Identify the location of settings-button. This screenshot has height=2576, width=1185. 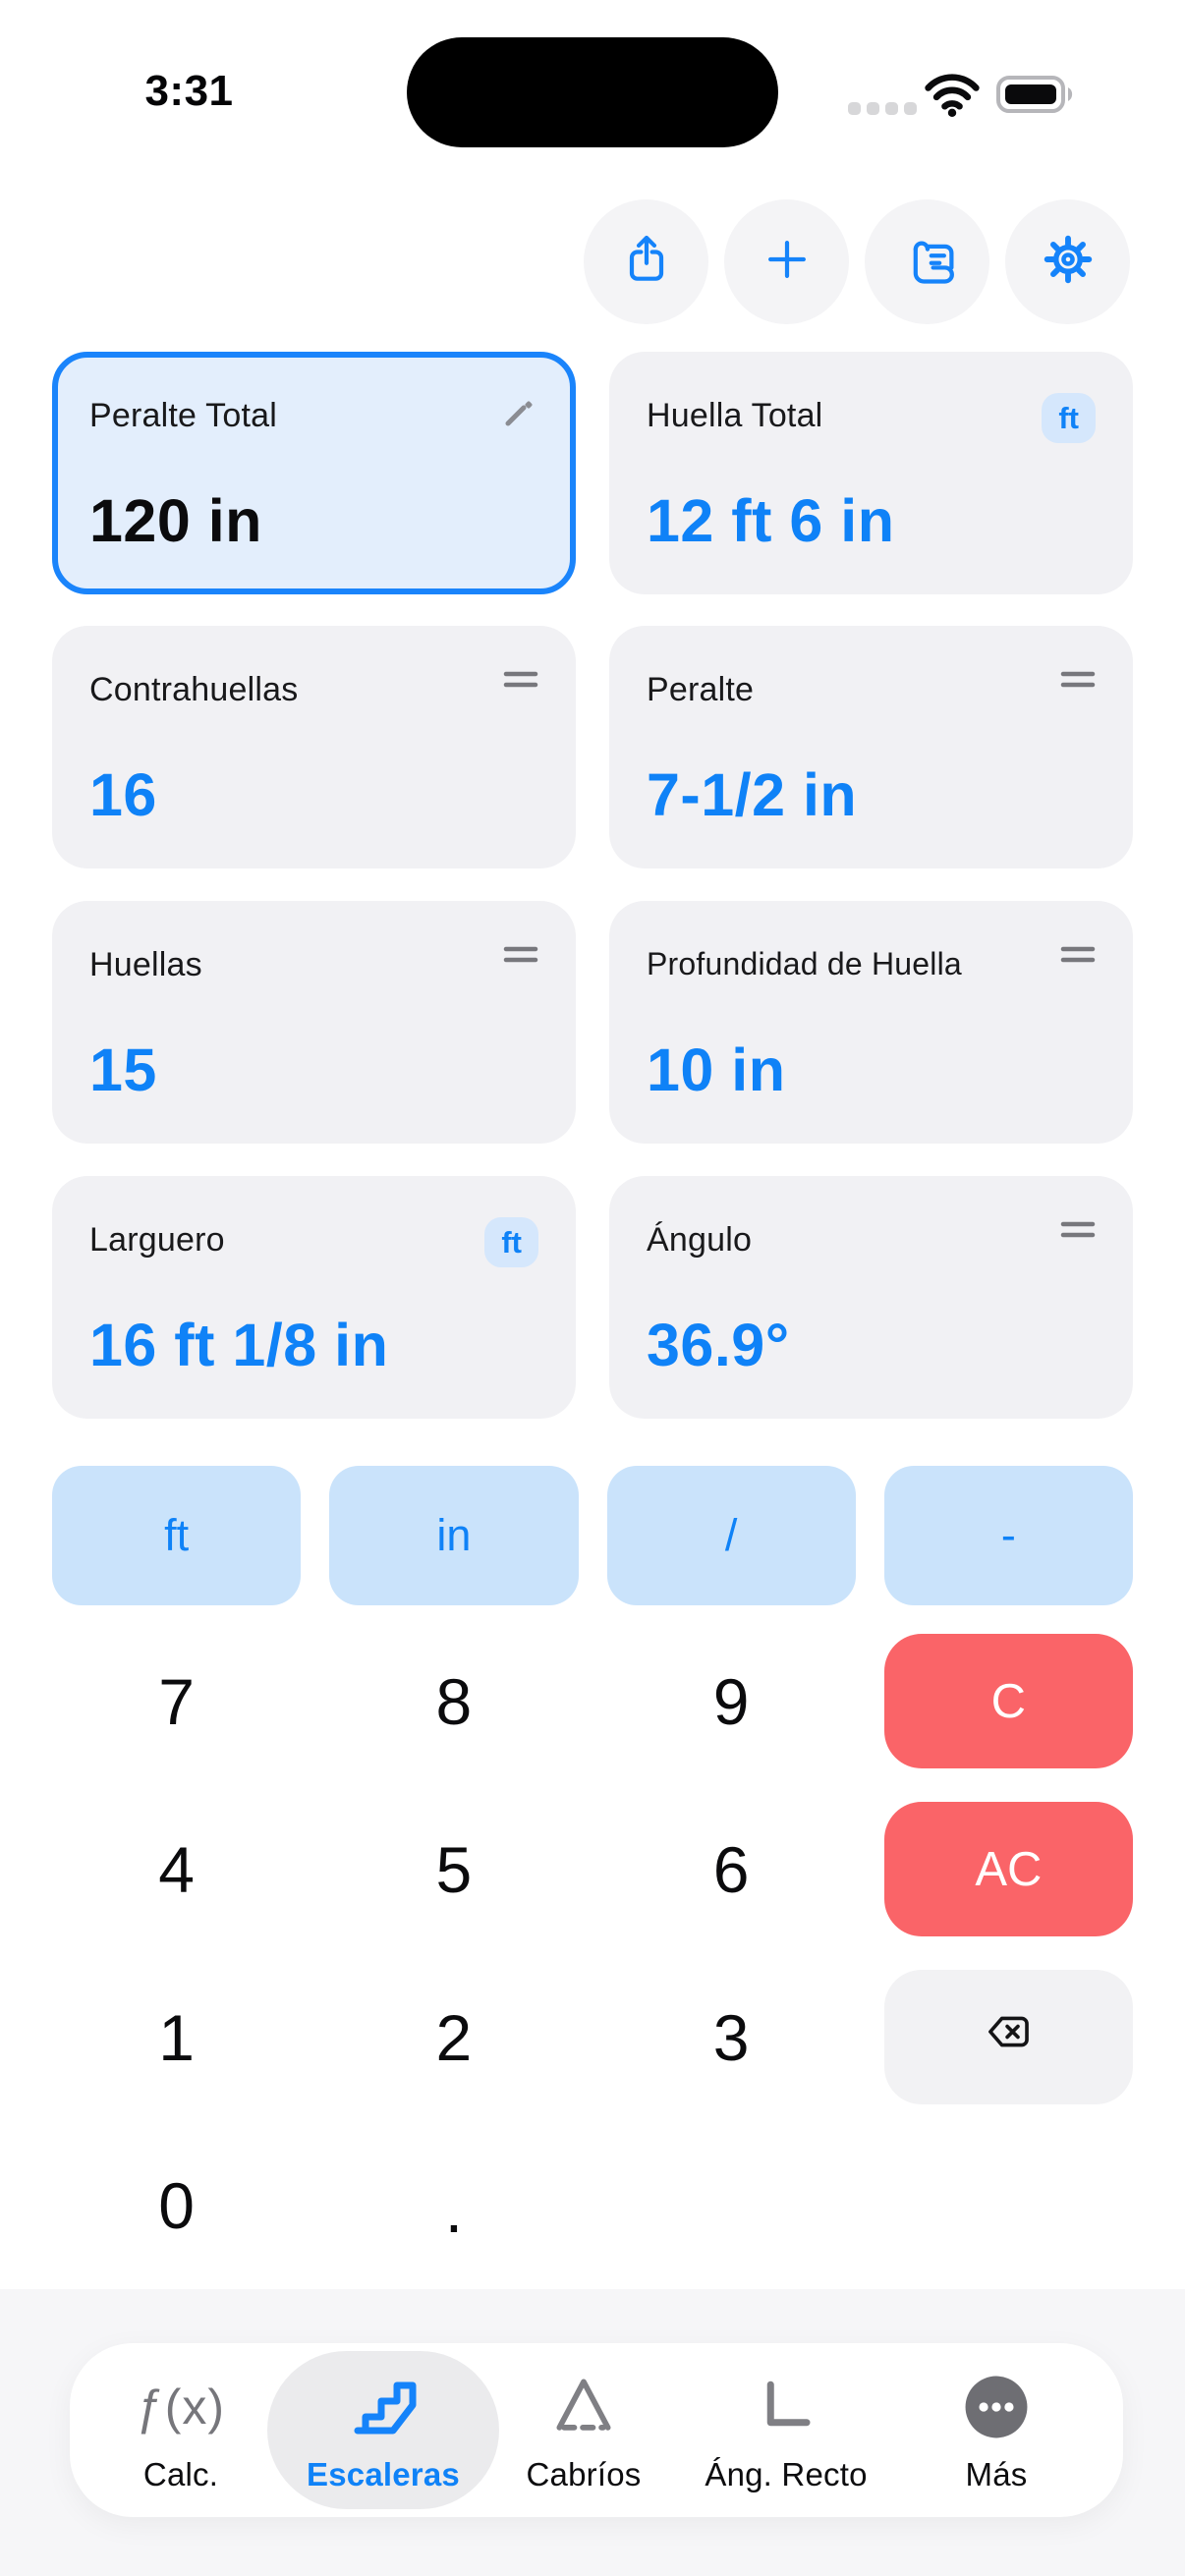
(1068, 261).